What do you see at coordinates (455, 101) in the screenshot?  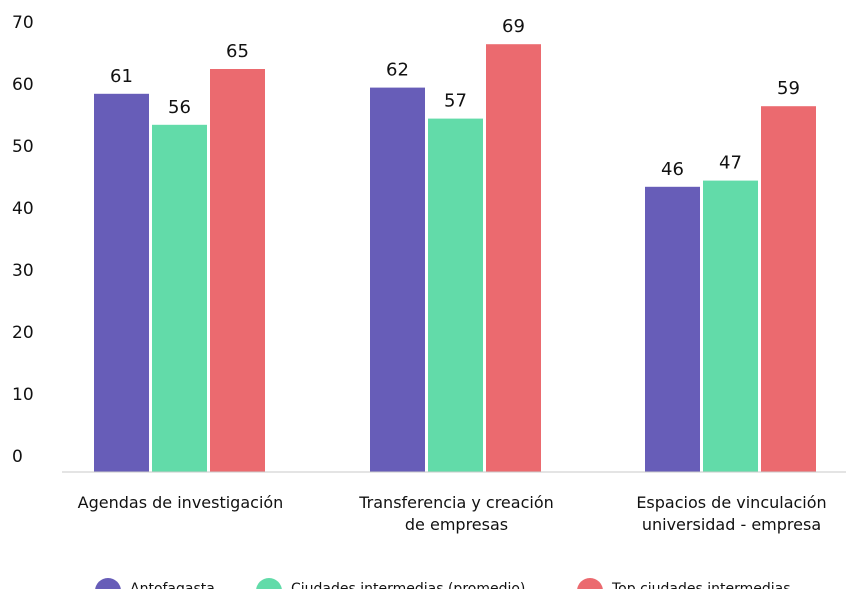 I see `bar-value-label: 57` at bounding box center [455, 101].